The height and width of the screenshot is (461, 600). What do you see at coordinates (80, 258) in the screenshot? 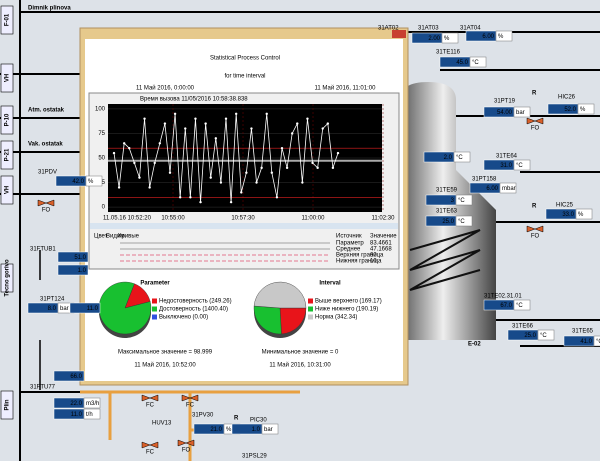
I see `instrument-value: 51.0` at bounding box center [80, 258].